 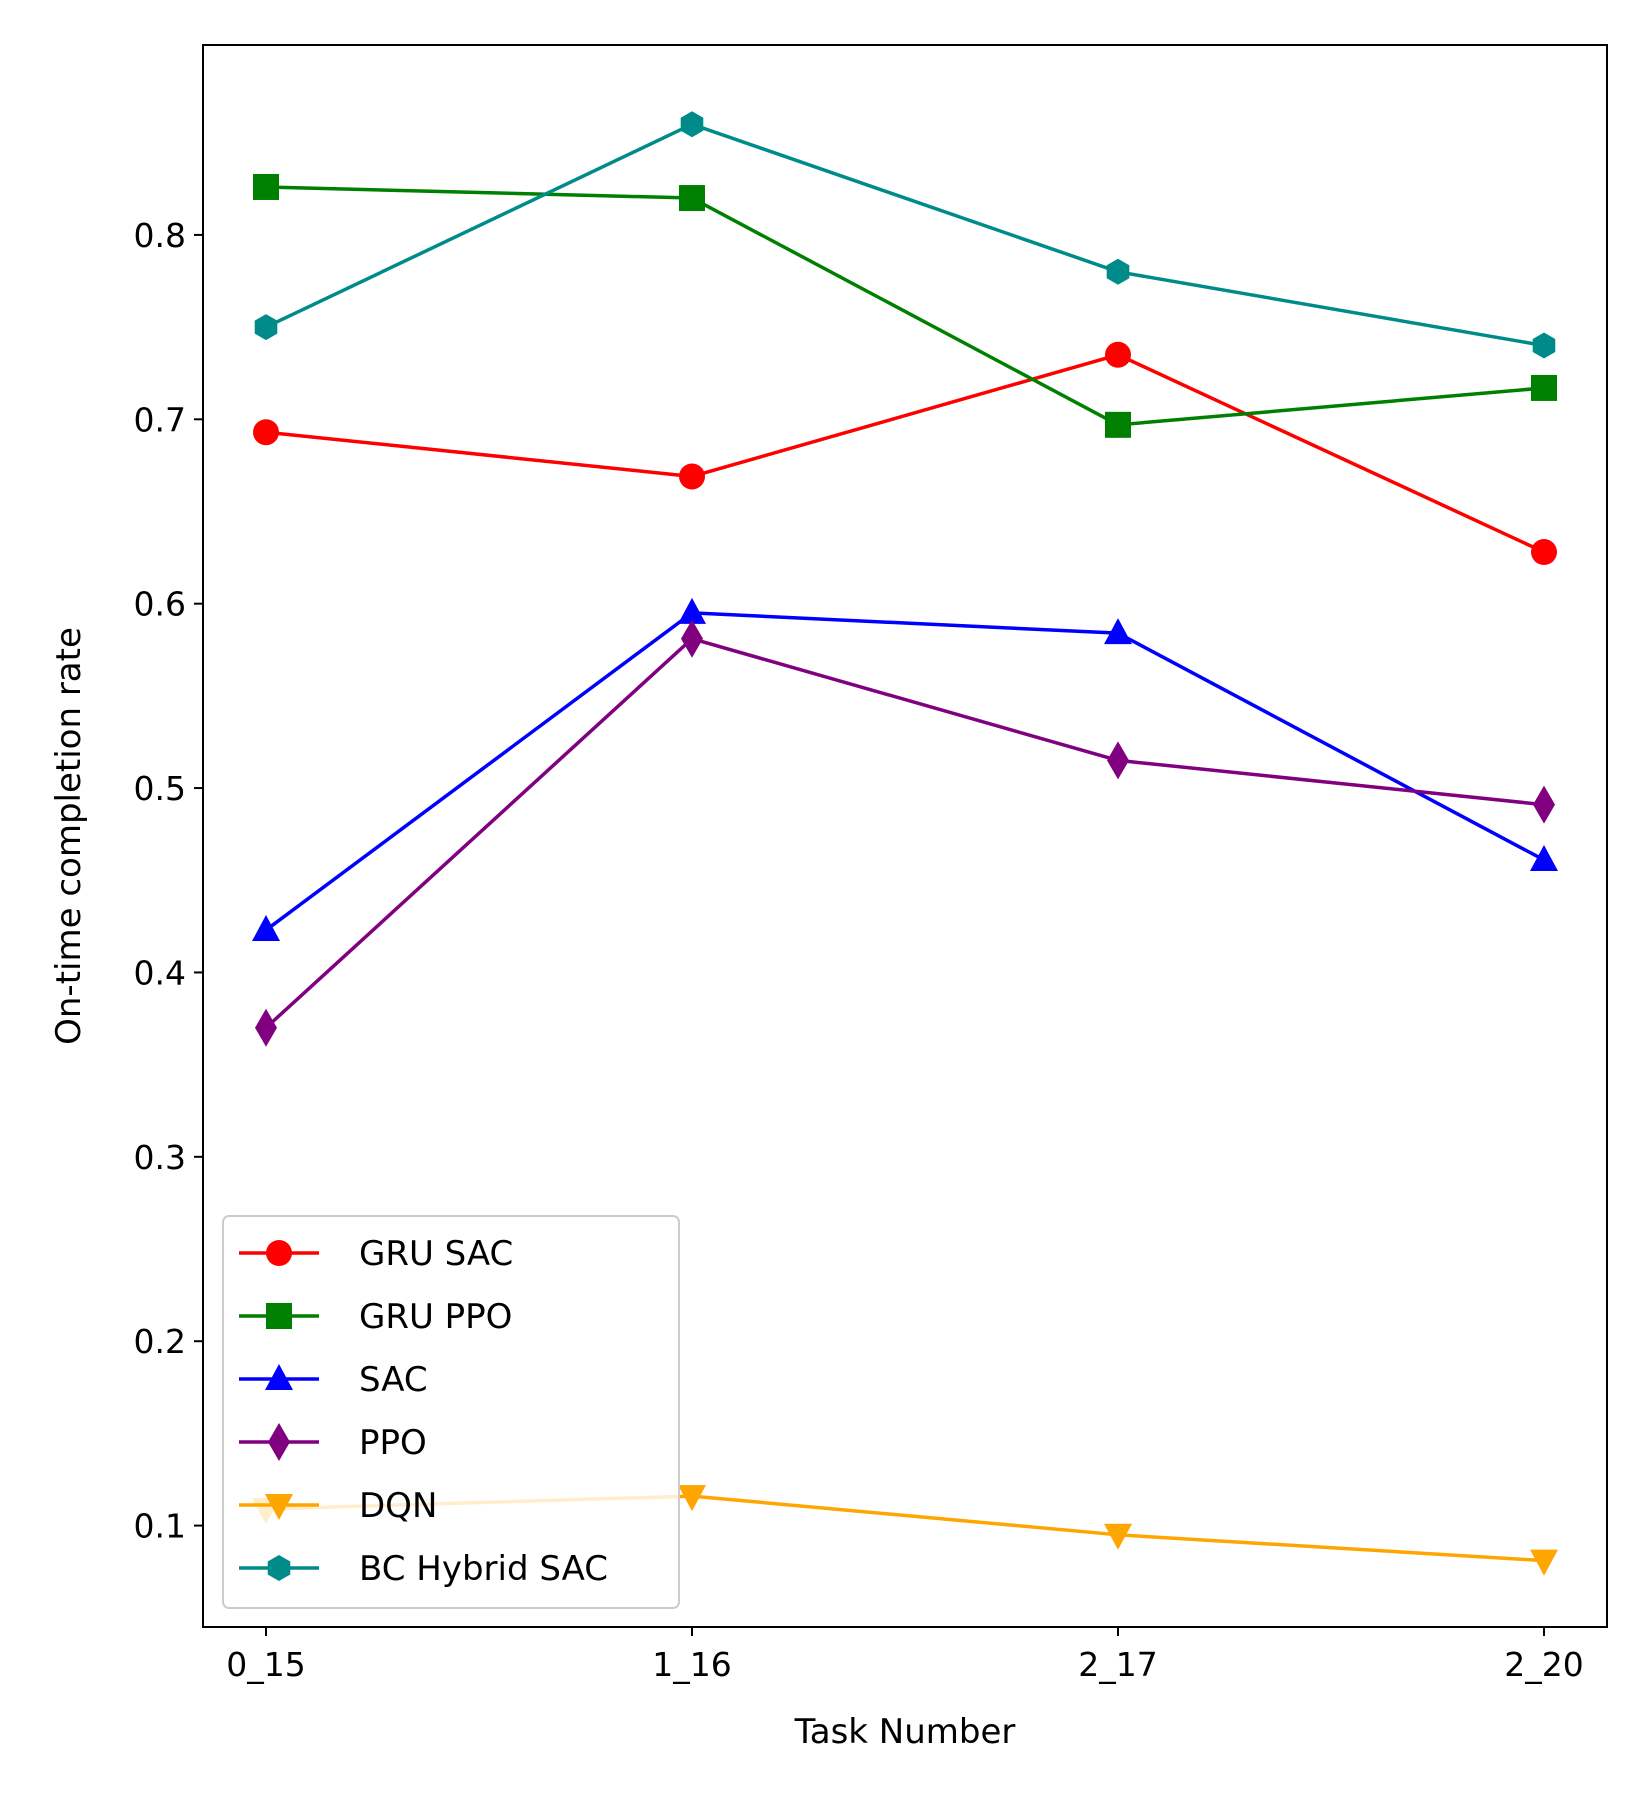 I want to click on legend-item: SAC, so click(x=333, y=1380).